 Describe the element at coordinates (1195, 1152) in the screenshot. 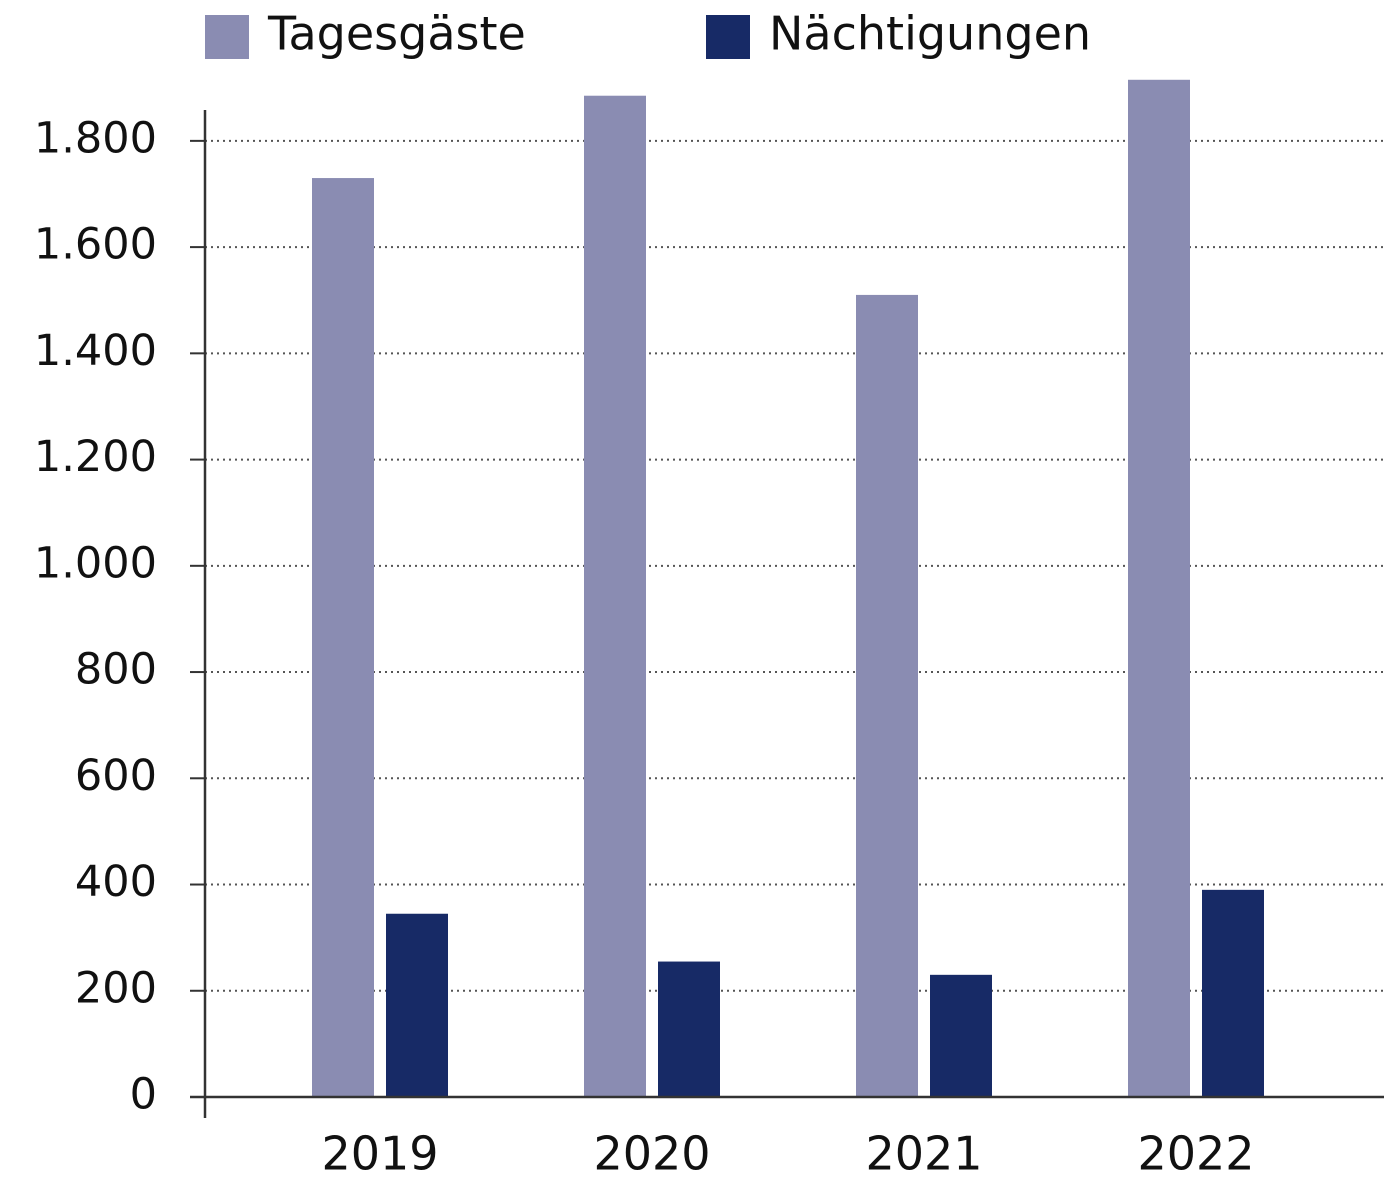

I see `x-tick-label: 2022` at that location.